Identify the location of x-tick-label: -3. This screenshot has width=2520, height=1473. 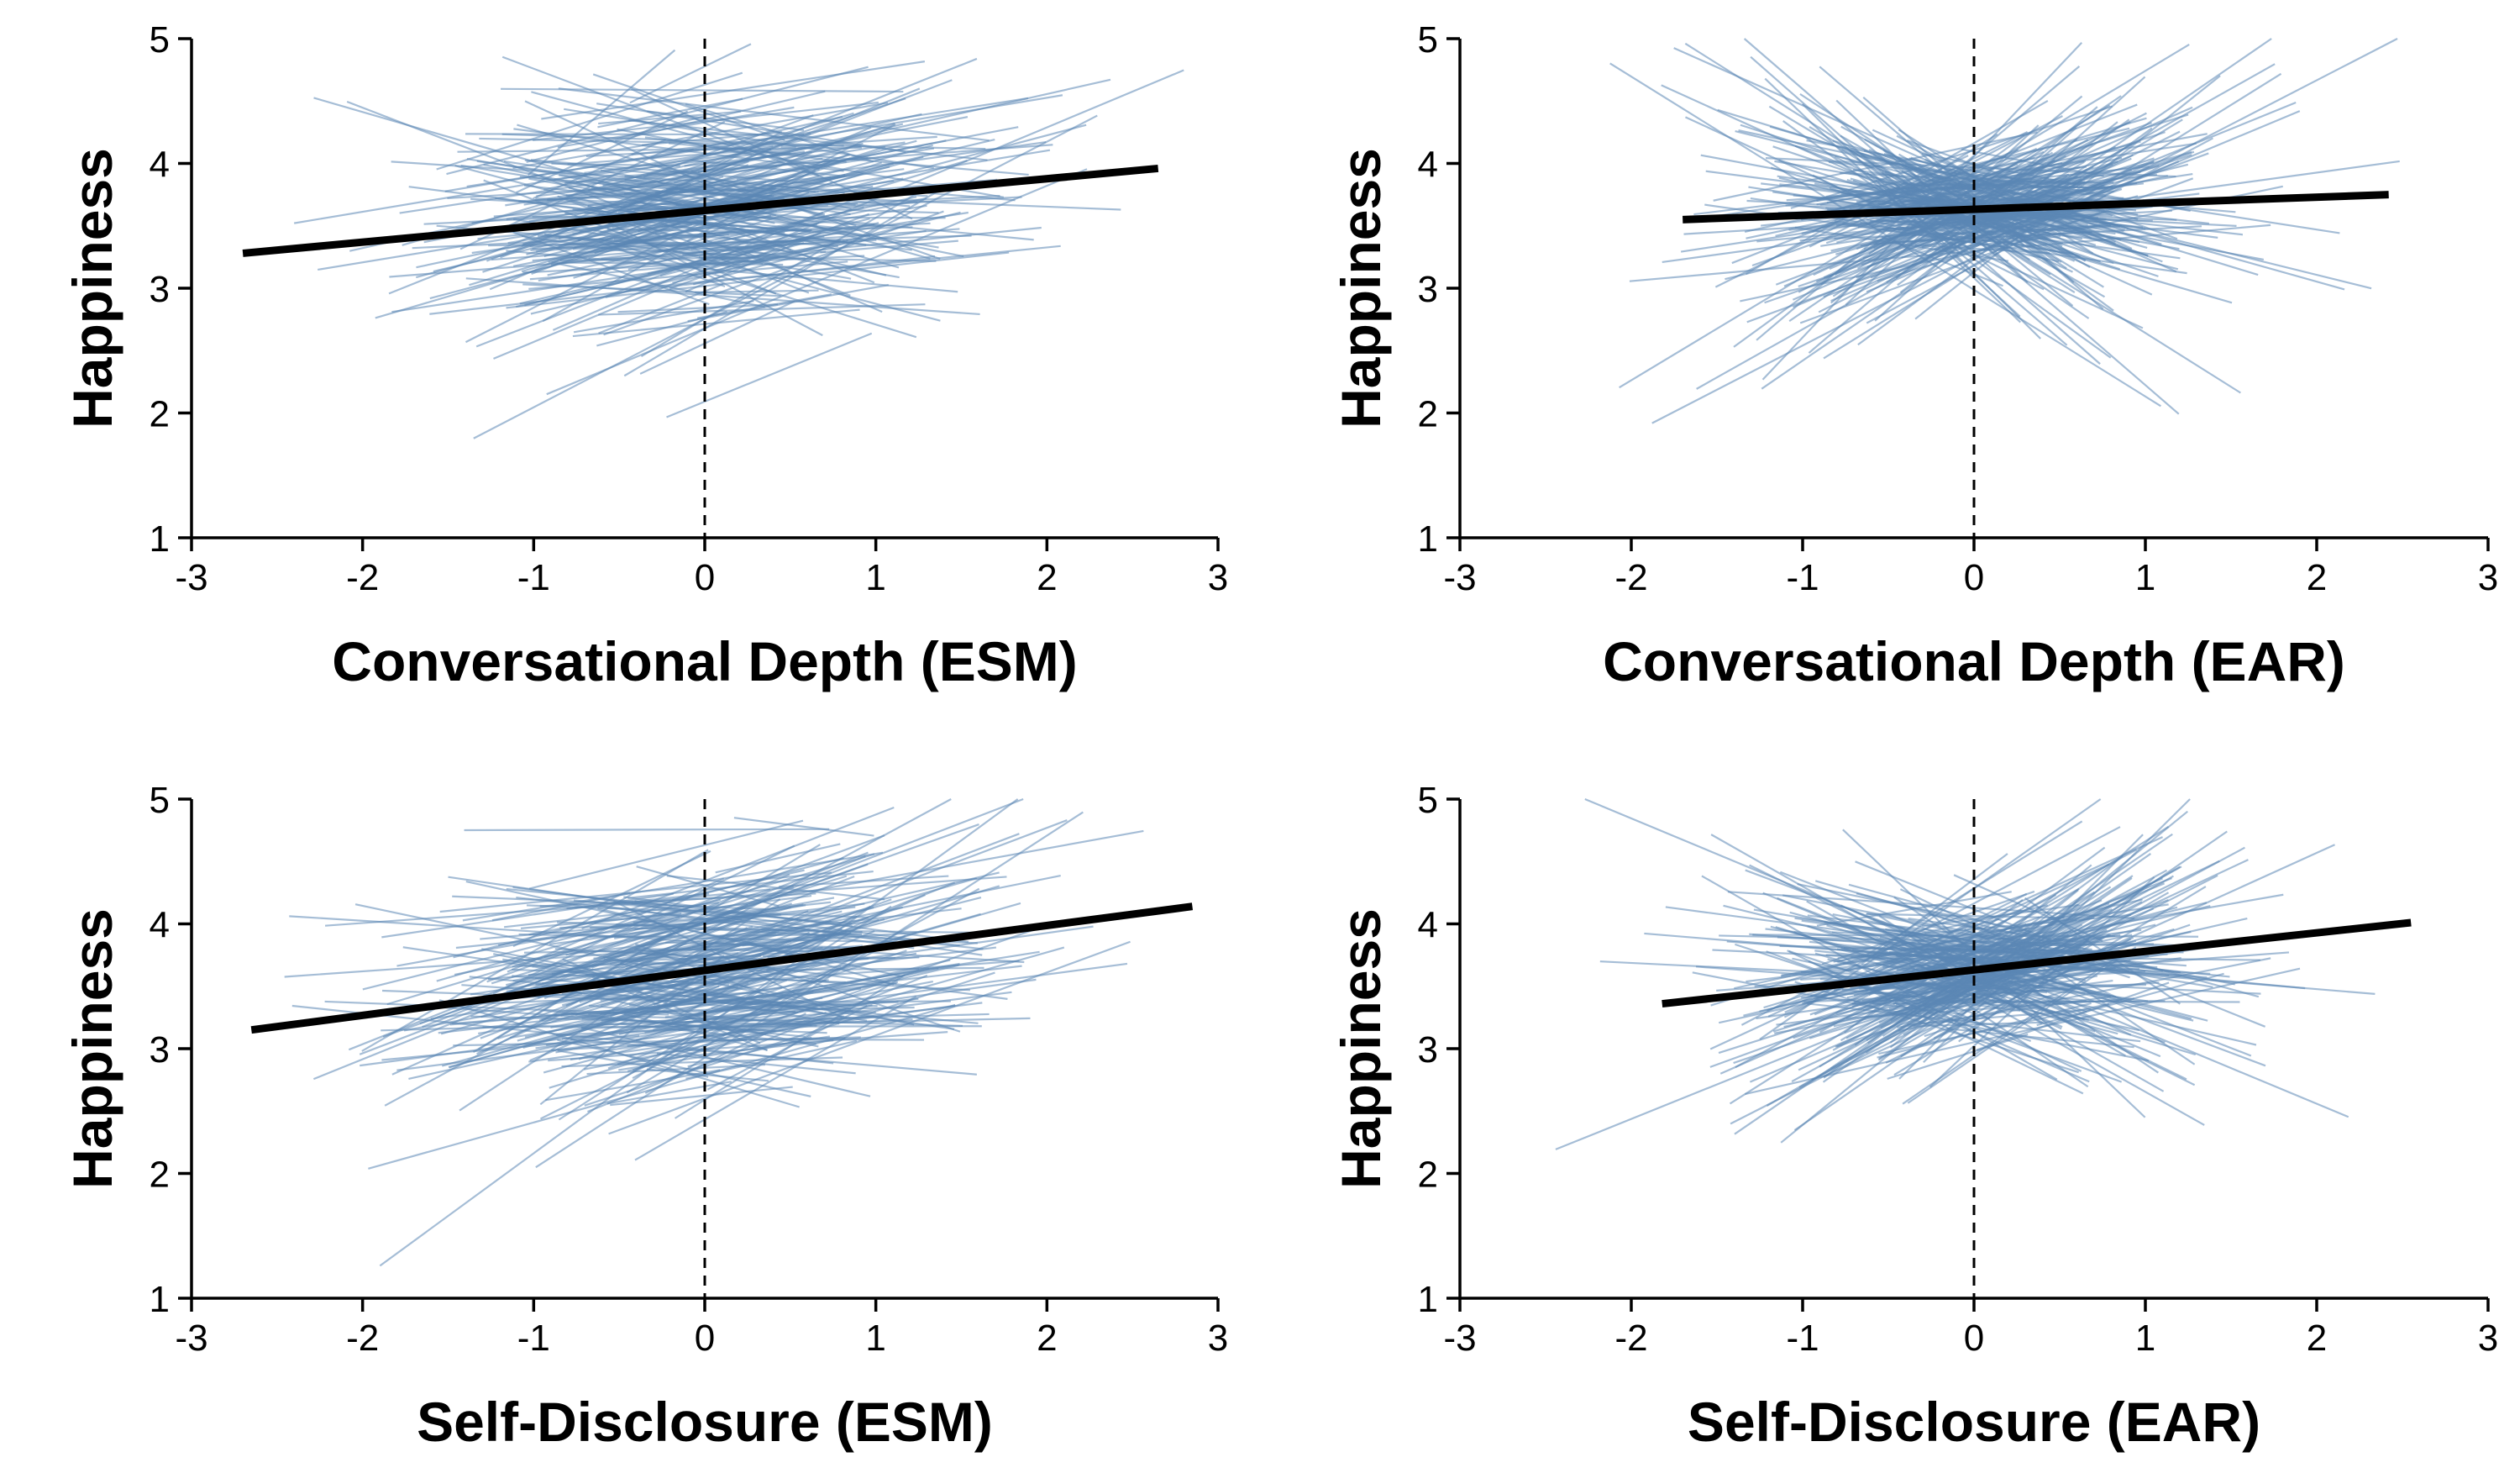
(1459, 1338).